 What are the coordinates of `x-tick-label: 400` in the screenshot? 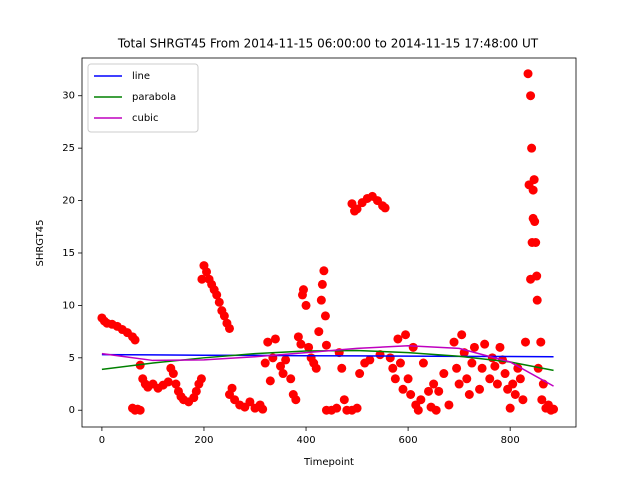 It's located at (305, 440).